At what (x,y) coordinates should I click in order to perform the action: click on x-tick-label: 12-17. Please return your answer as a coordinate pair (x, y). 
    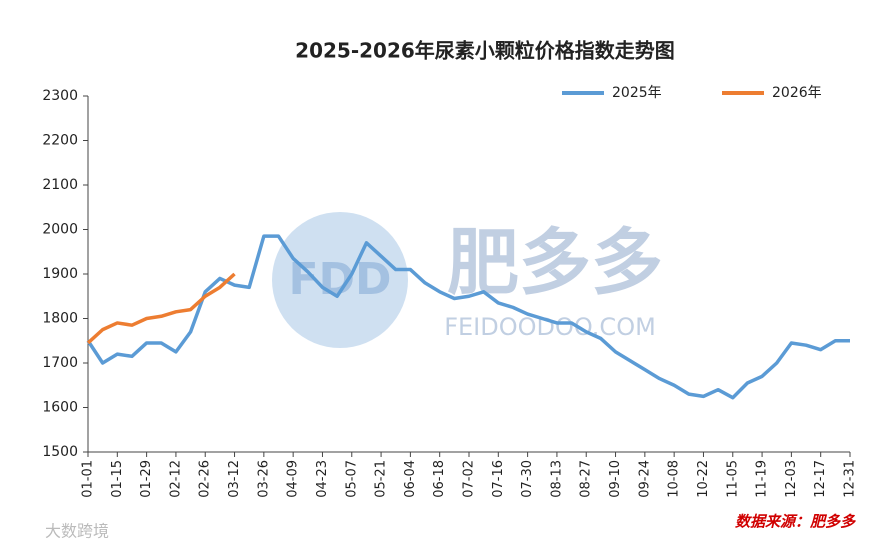
    Looking at the image, I should click on (820, 479).